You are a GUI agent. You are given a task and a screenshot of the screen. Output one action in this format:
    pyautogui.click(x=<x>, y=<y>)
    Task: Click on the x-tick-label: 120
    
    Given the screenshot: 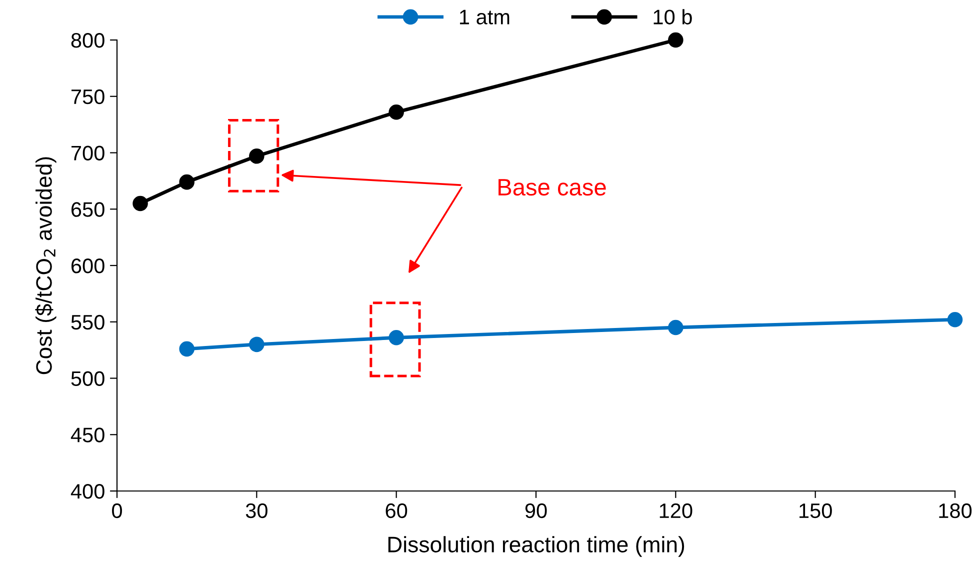 What is the action you would take?
    pyautogui.click(x=676, y=510)
    